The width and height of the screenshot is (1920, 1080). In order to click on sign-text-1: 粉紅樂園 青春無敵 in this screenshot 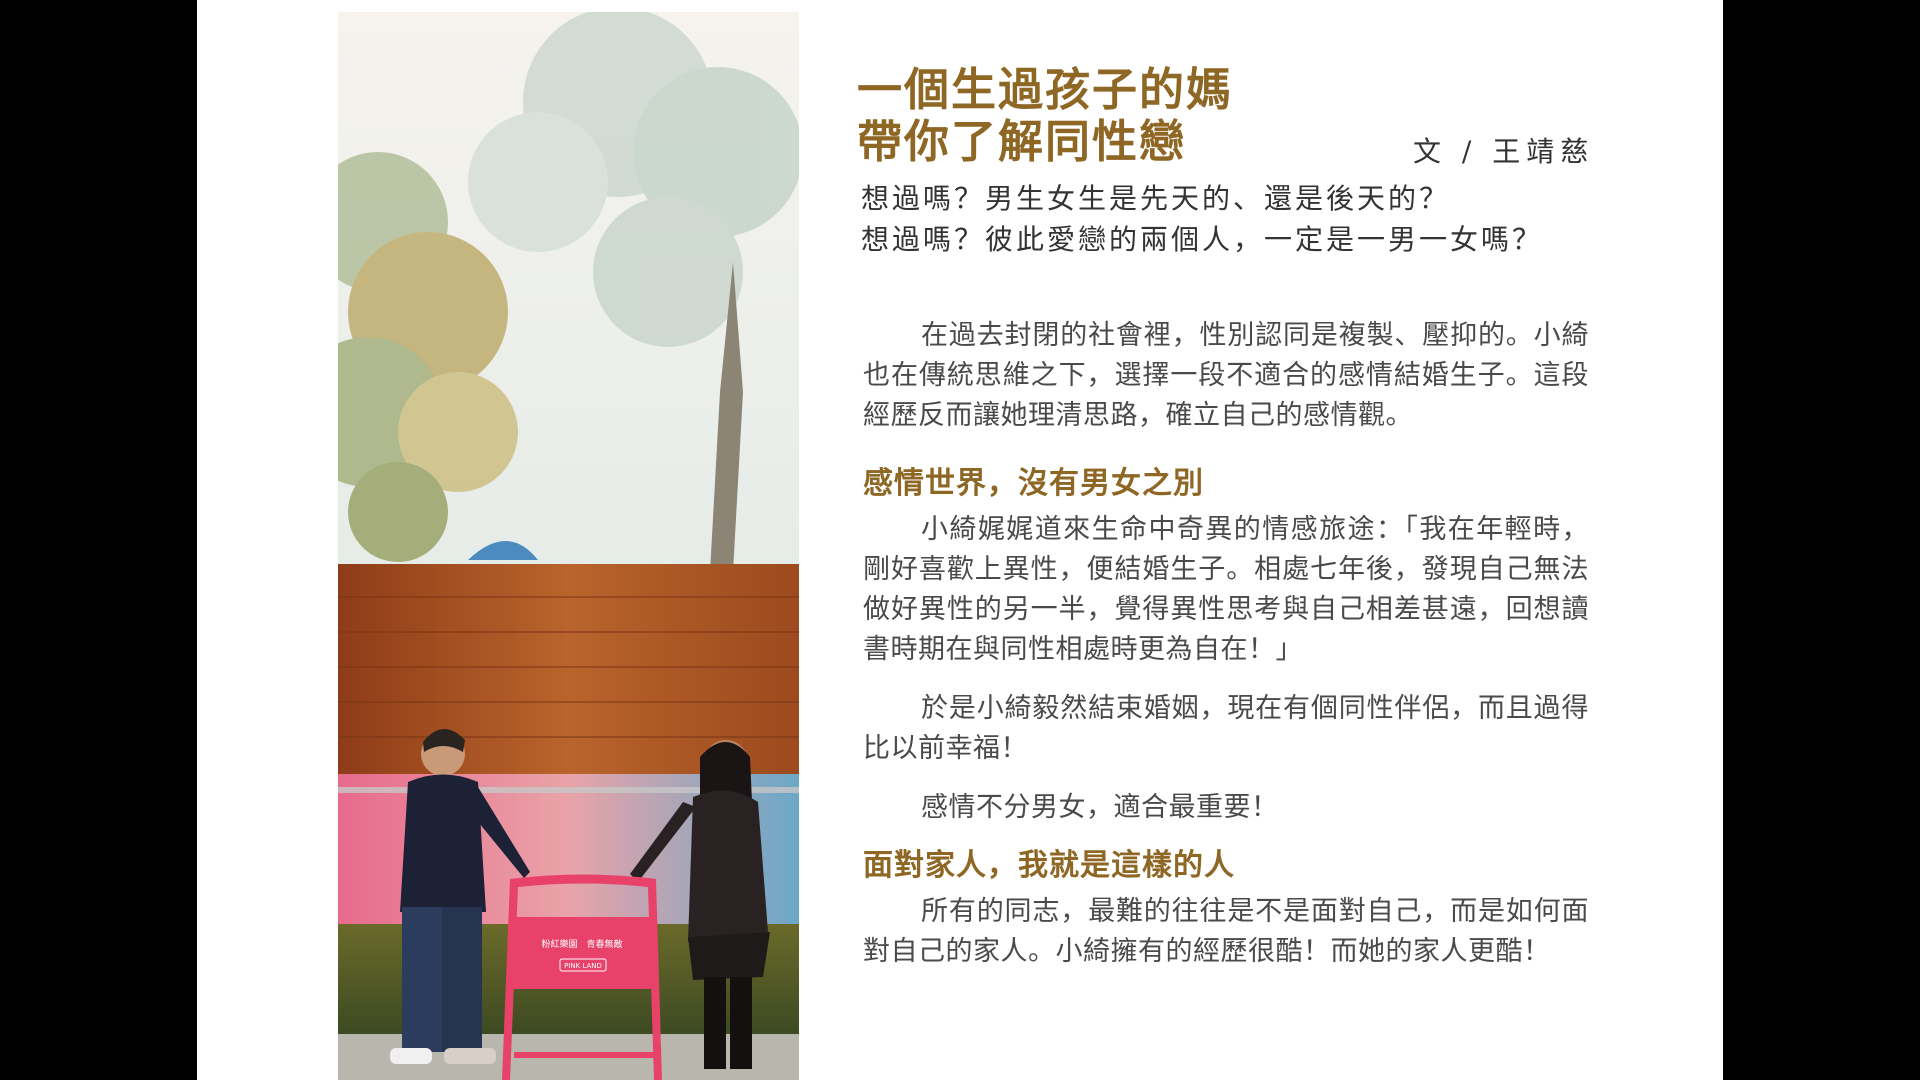, I will do `click(581, 944)`.